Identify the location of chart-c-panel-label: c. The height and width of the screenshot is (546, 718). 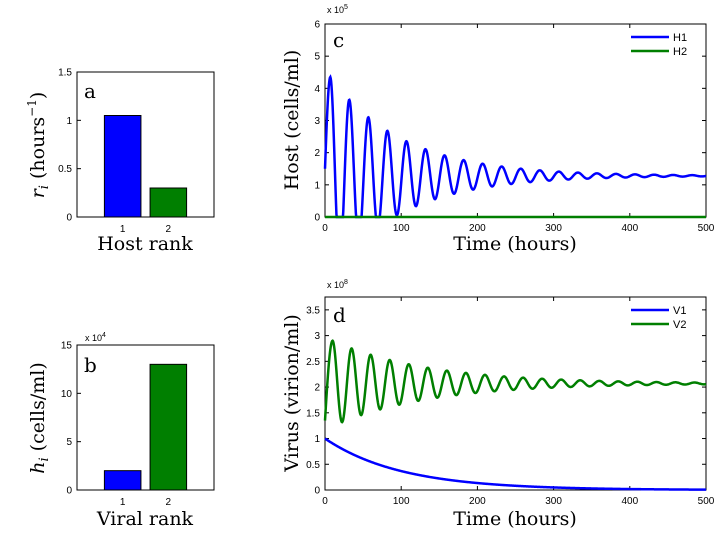
(338, 40).